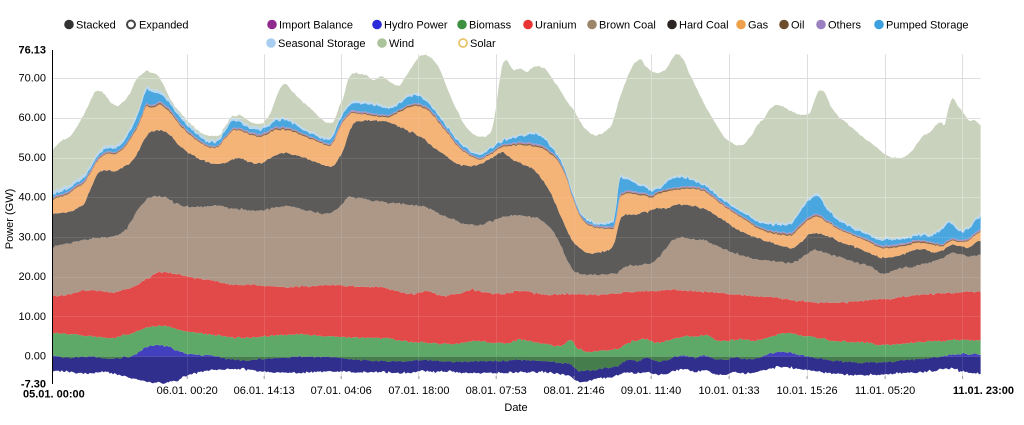 Image resolution: width=1024 pixels, height=425 pixels. Describe the element at coordinates (496, 391) in the screenshot. I see `svg-text: 08.01. 07:53` at that location.